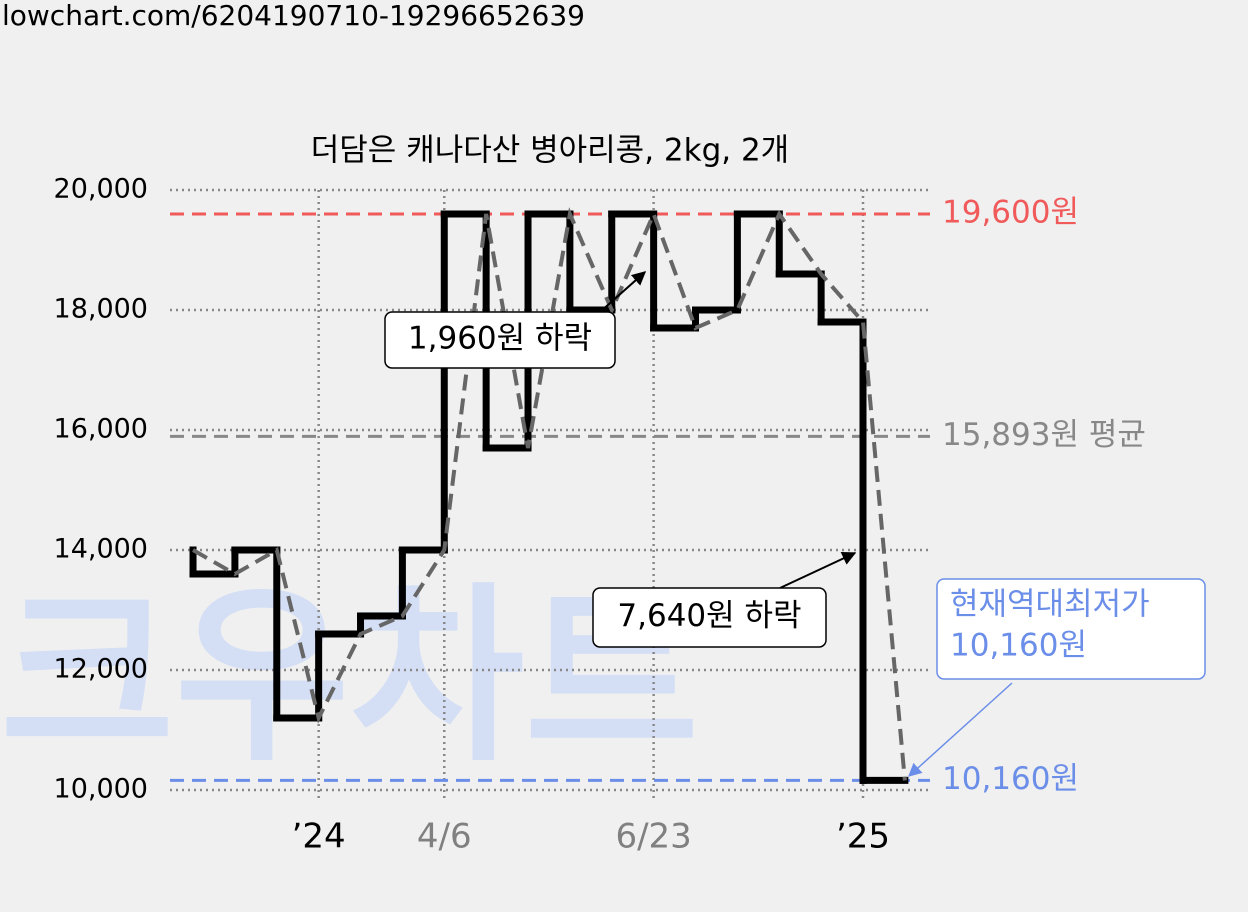 The image size is (1248, 912). What do you see at coordinates (444, 837) in the screenshot?
I see `x-tick-label: 4/6` at bounding box center [444, 837].